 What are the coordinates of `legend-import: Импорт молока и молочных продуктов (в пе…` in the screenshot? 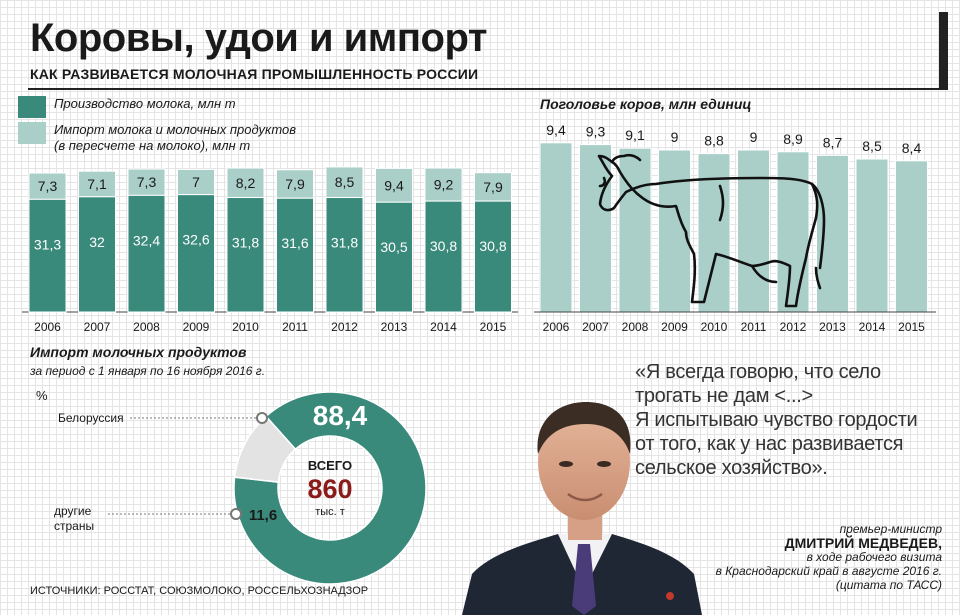 It's located at (157, 138).